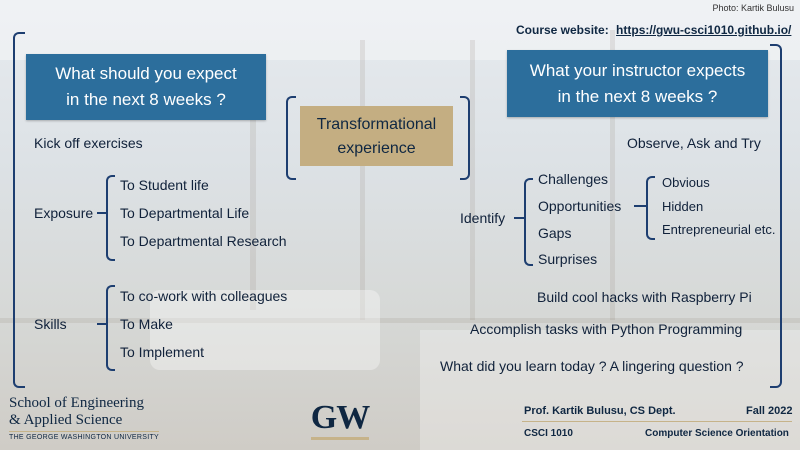 The width and height of the screenshot is (800, 450). Describe the element at coordinates (64, 213) in the screenshot. I see `exposure-label: Exposure` at that location.